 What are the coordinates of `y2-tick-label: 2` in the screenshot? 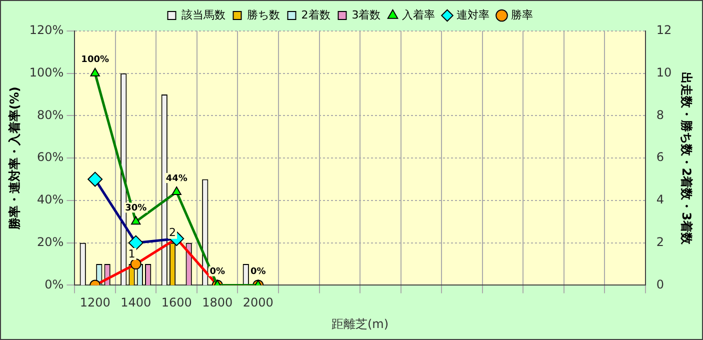 It's located at (660, 241).